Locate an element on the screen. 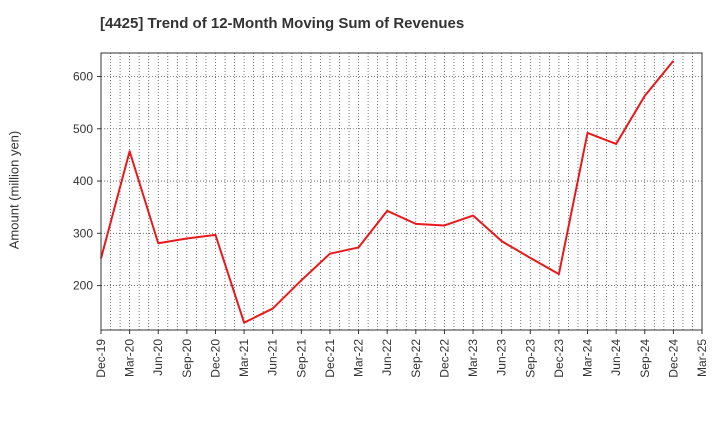 This screenshot has width=720, height=440. x-tick-label: Dec-19 is located at coordinates (101, 358).